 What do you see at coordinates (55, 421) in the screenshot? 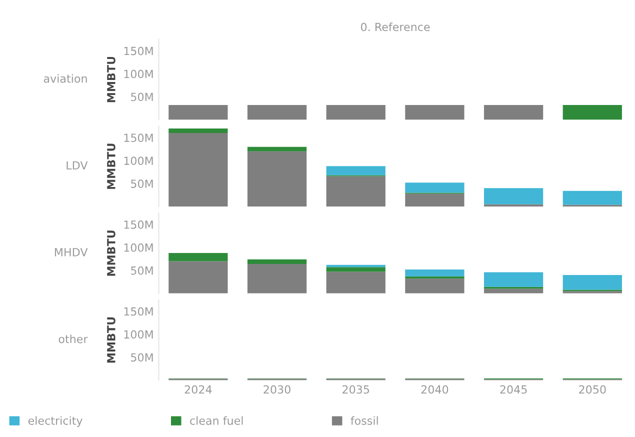
I see `legend-label: electricity` at bounding box center [55, 421].